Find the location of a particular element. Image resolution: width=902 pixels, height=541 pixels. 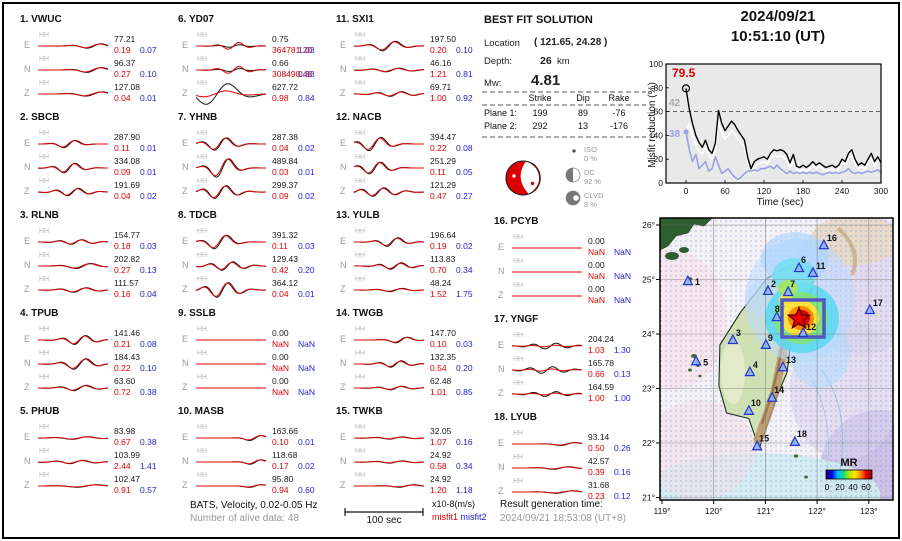

misfit1-value: 0.19 is located at coordinates (122, 50).